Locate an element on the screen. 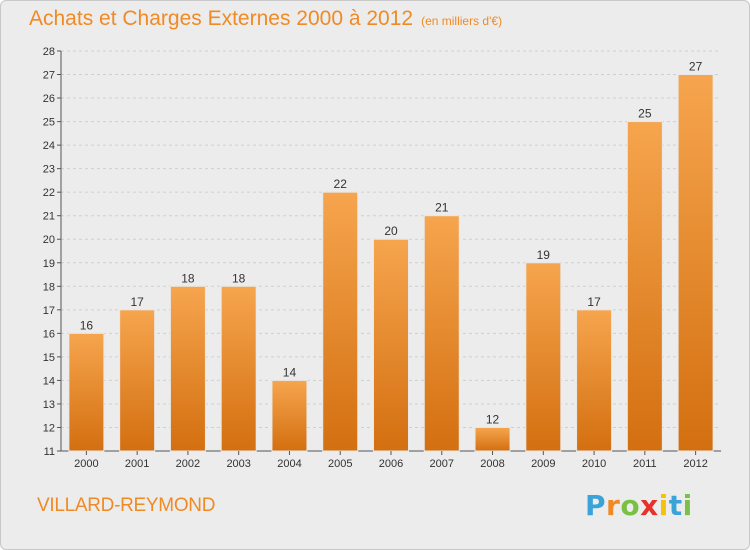 The image size is (750, 550). y-tick-label: 18 is located at coordinates (49, 287).